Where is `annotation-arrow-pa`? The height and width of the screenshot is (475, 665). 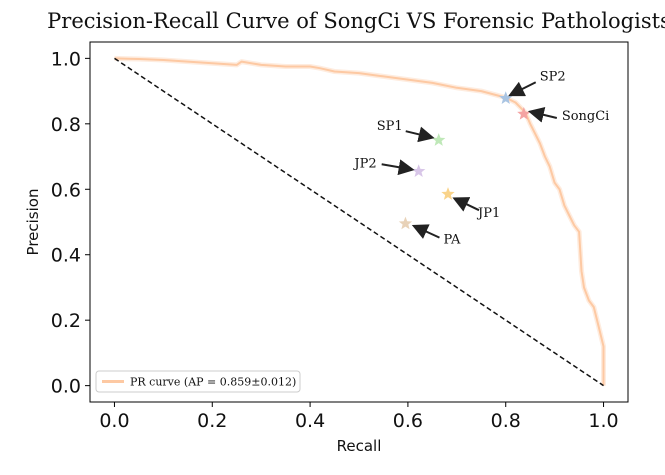 annotation-arrow-pa is located at coordinates (425, 231).